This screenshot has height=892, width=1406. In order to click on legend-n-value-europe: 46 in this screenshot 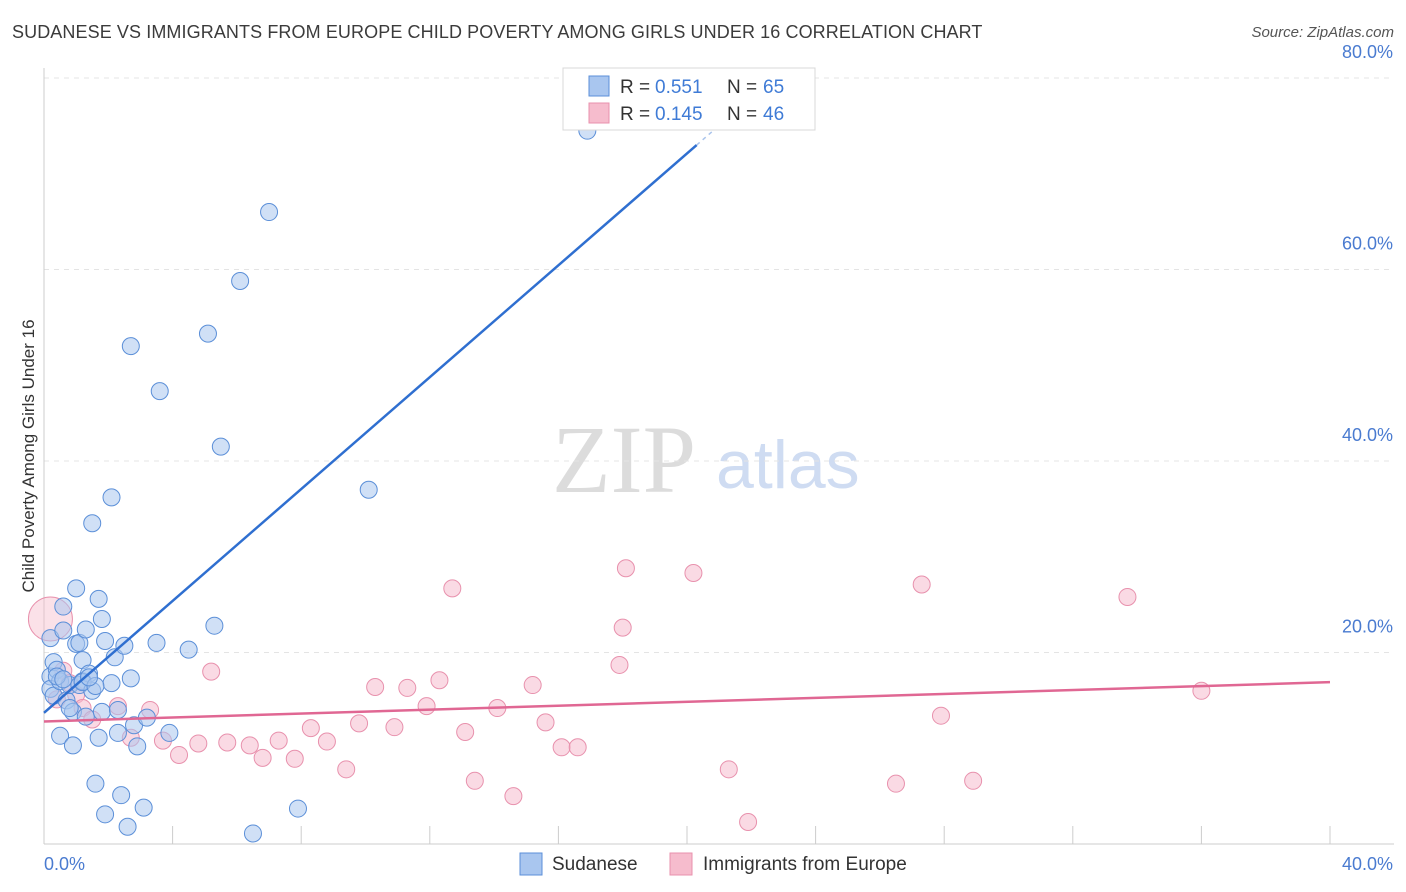, I will do `click(773, 114)`.